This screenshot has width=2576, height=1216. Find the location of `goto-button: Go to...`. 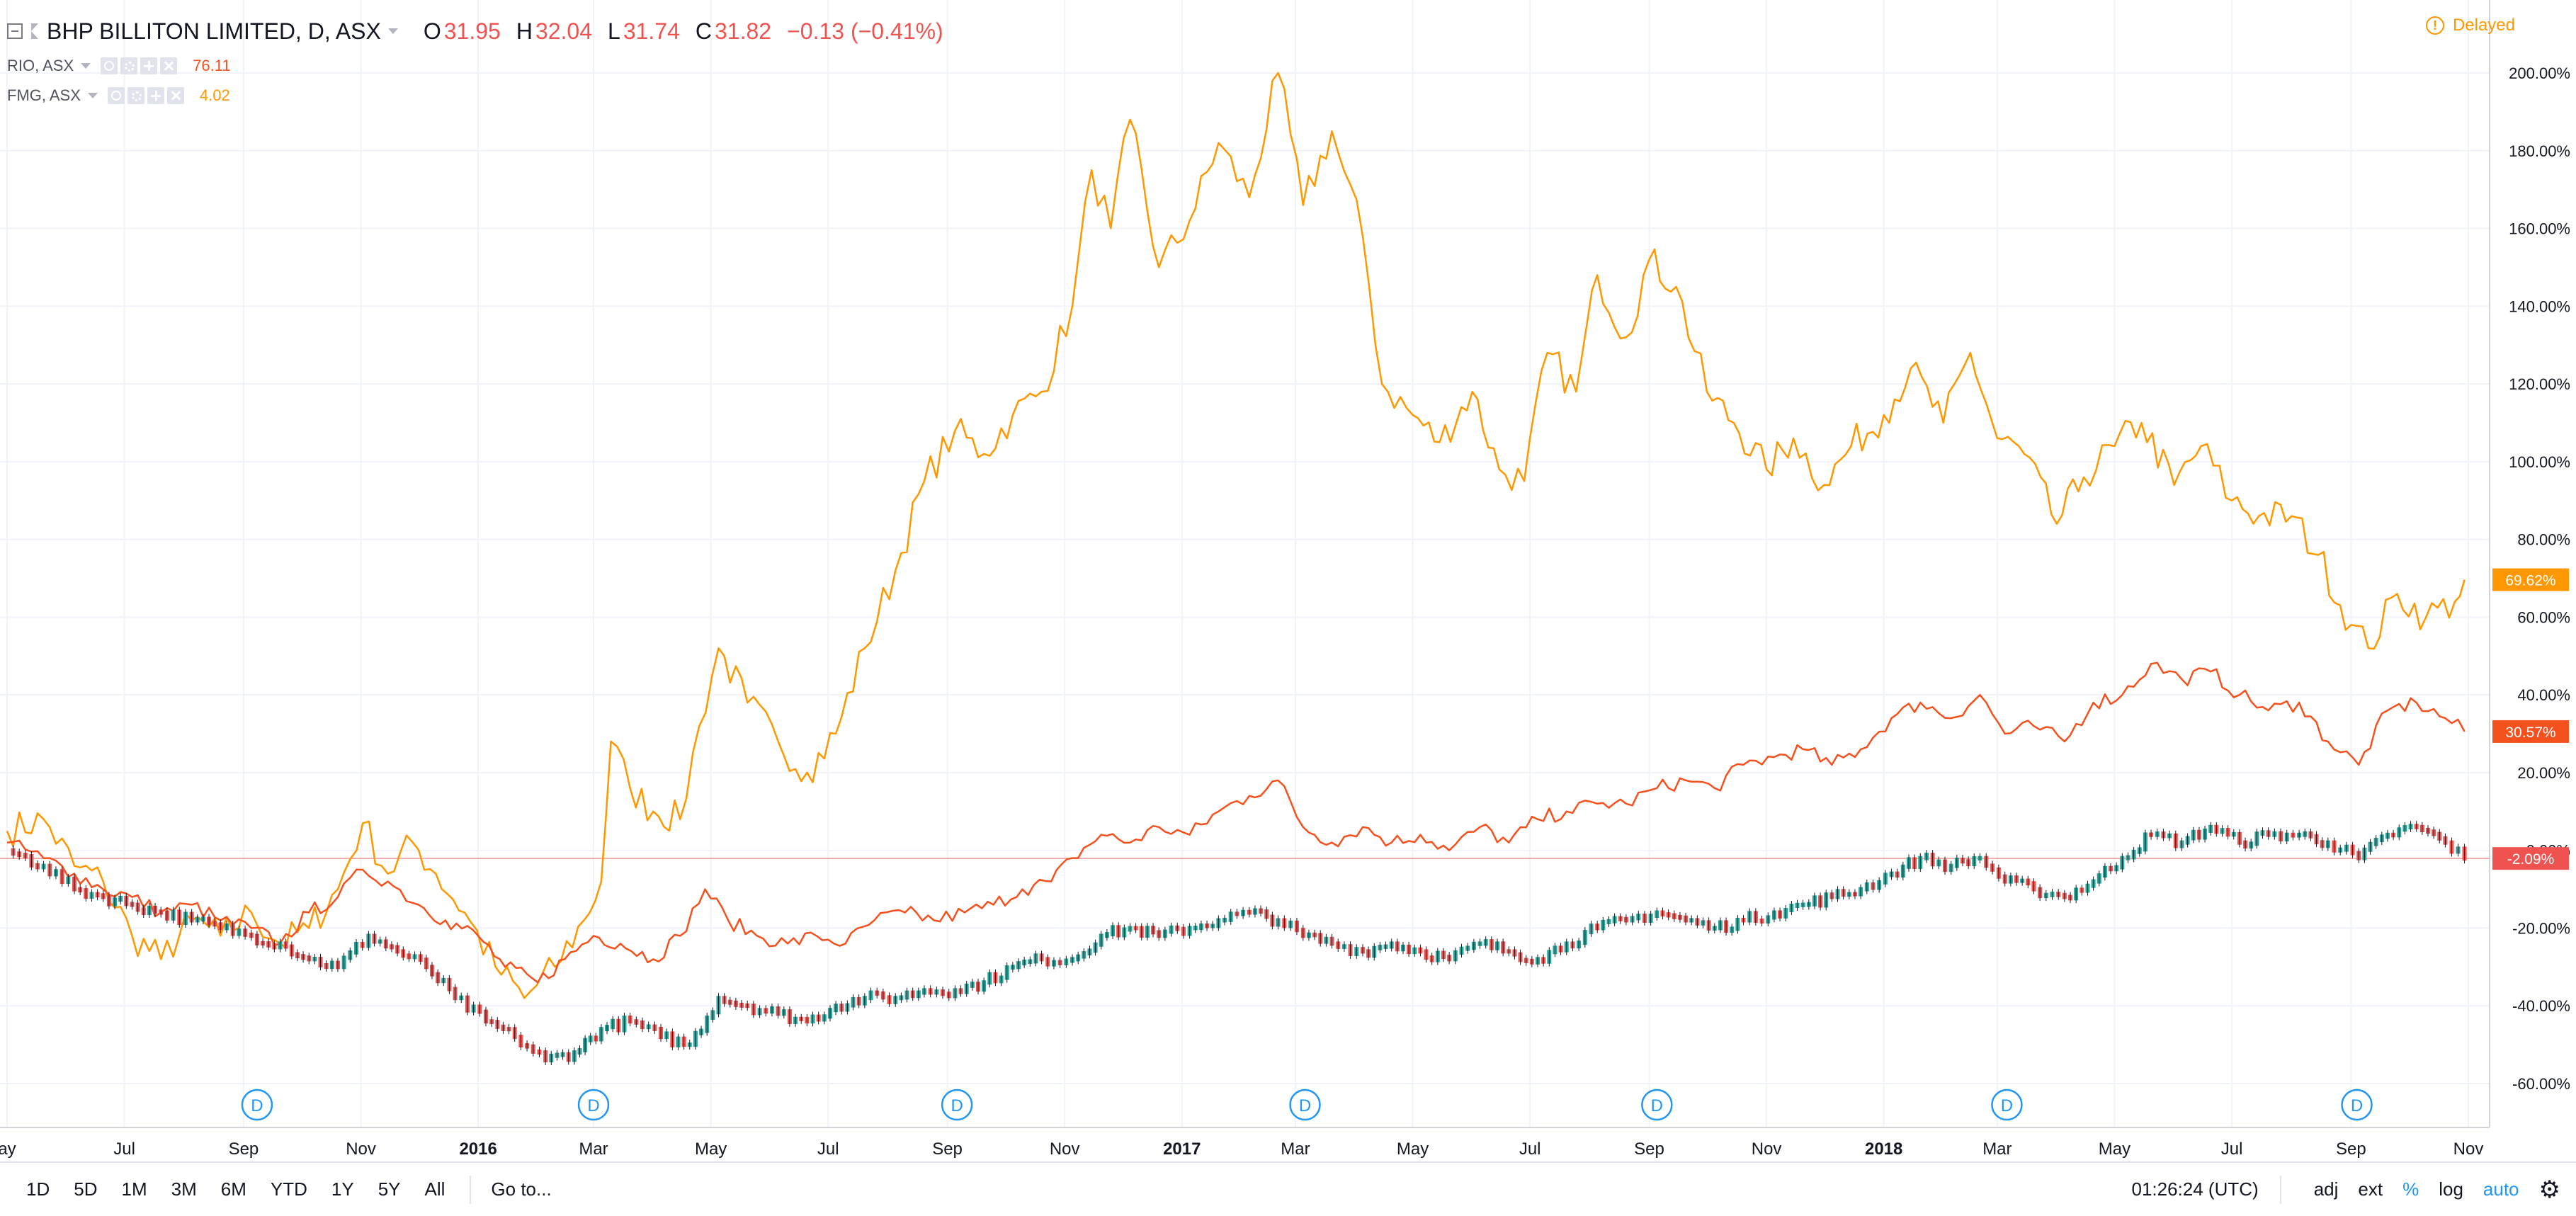

goto-button: Go to... is located at coordinates (521, 1189).